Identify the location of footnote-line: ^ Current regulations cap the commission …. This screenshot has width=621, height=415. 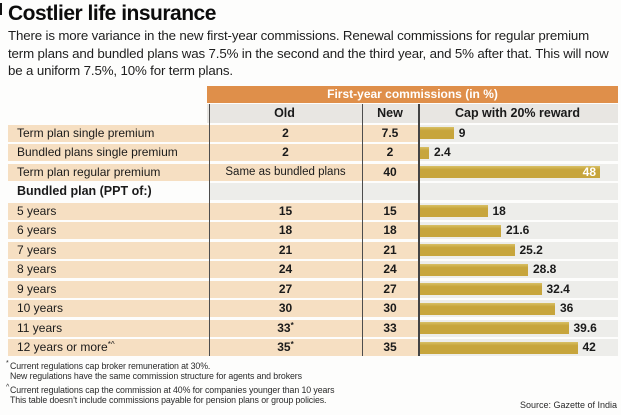
(170, 389).